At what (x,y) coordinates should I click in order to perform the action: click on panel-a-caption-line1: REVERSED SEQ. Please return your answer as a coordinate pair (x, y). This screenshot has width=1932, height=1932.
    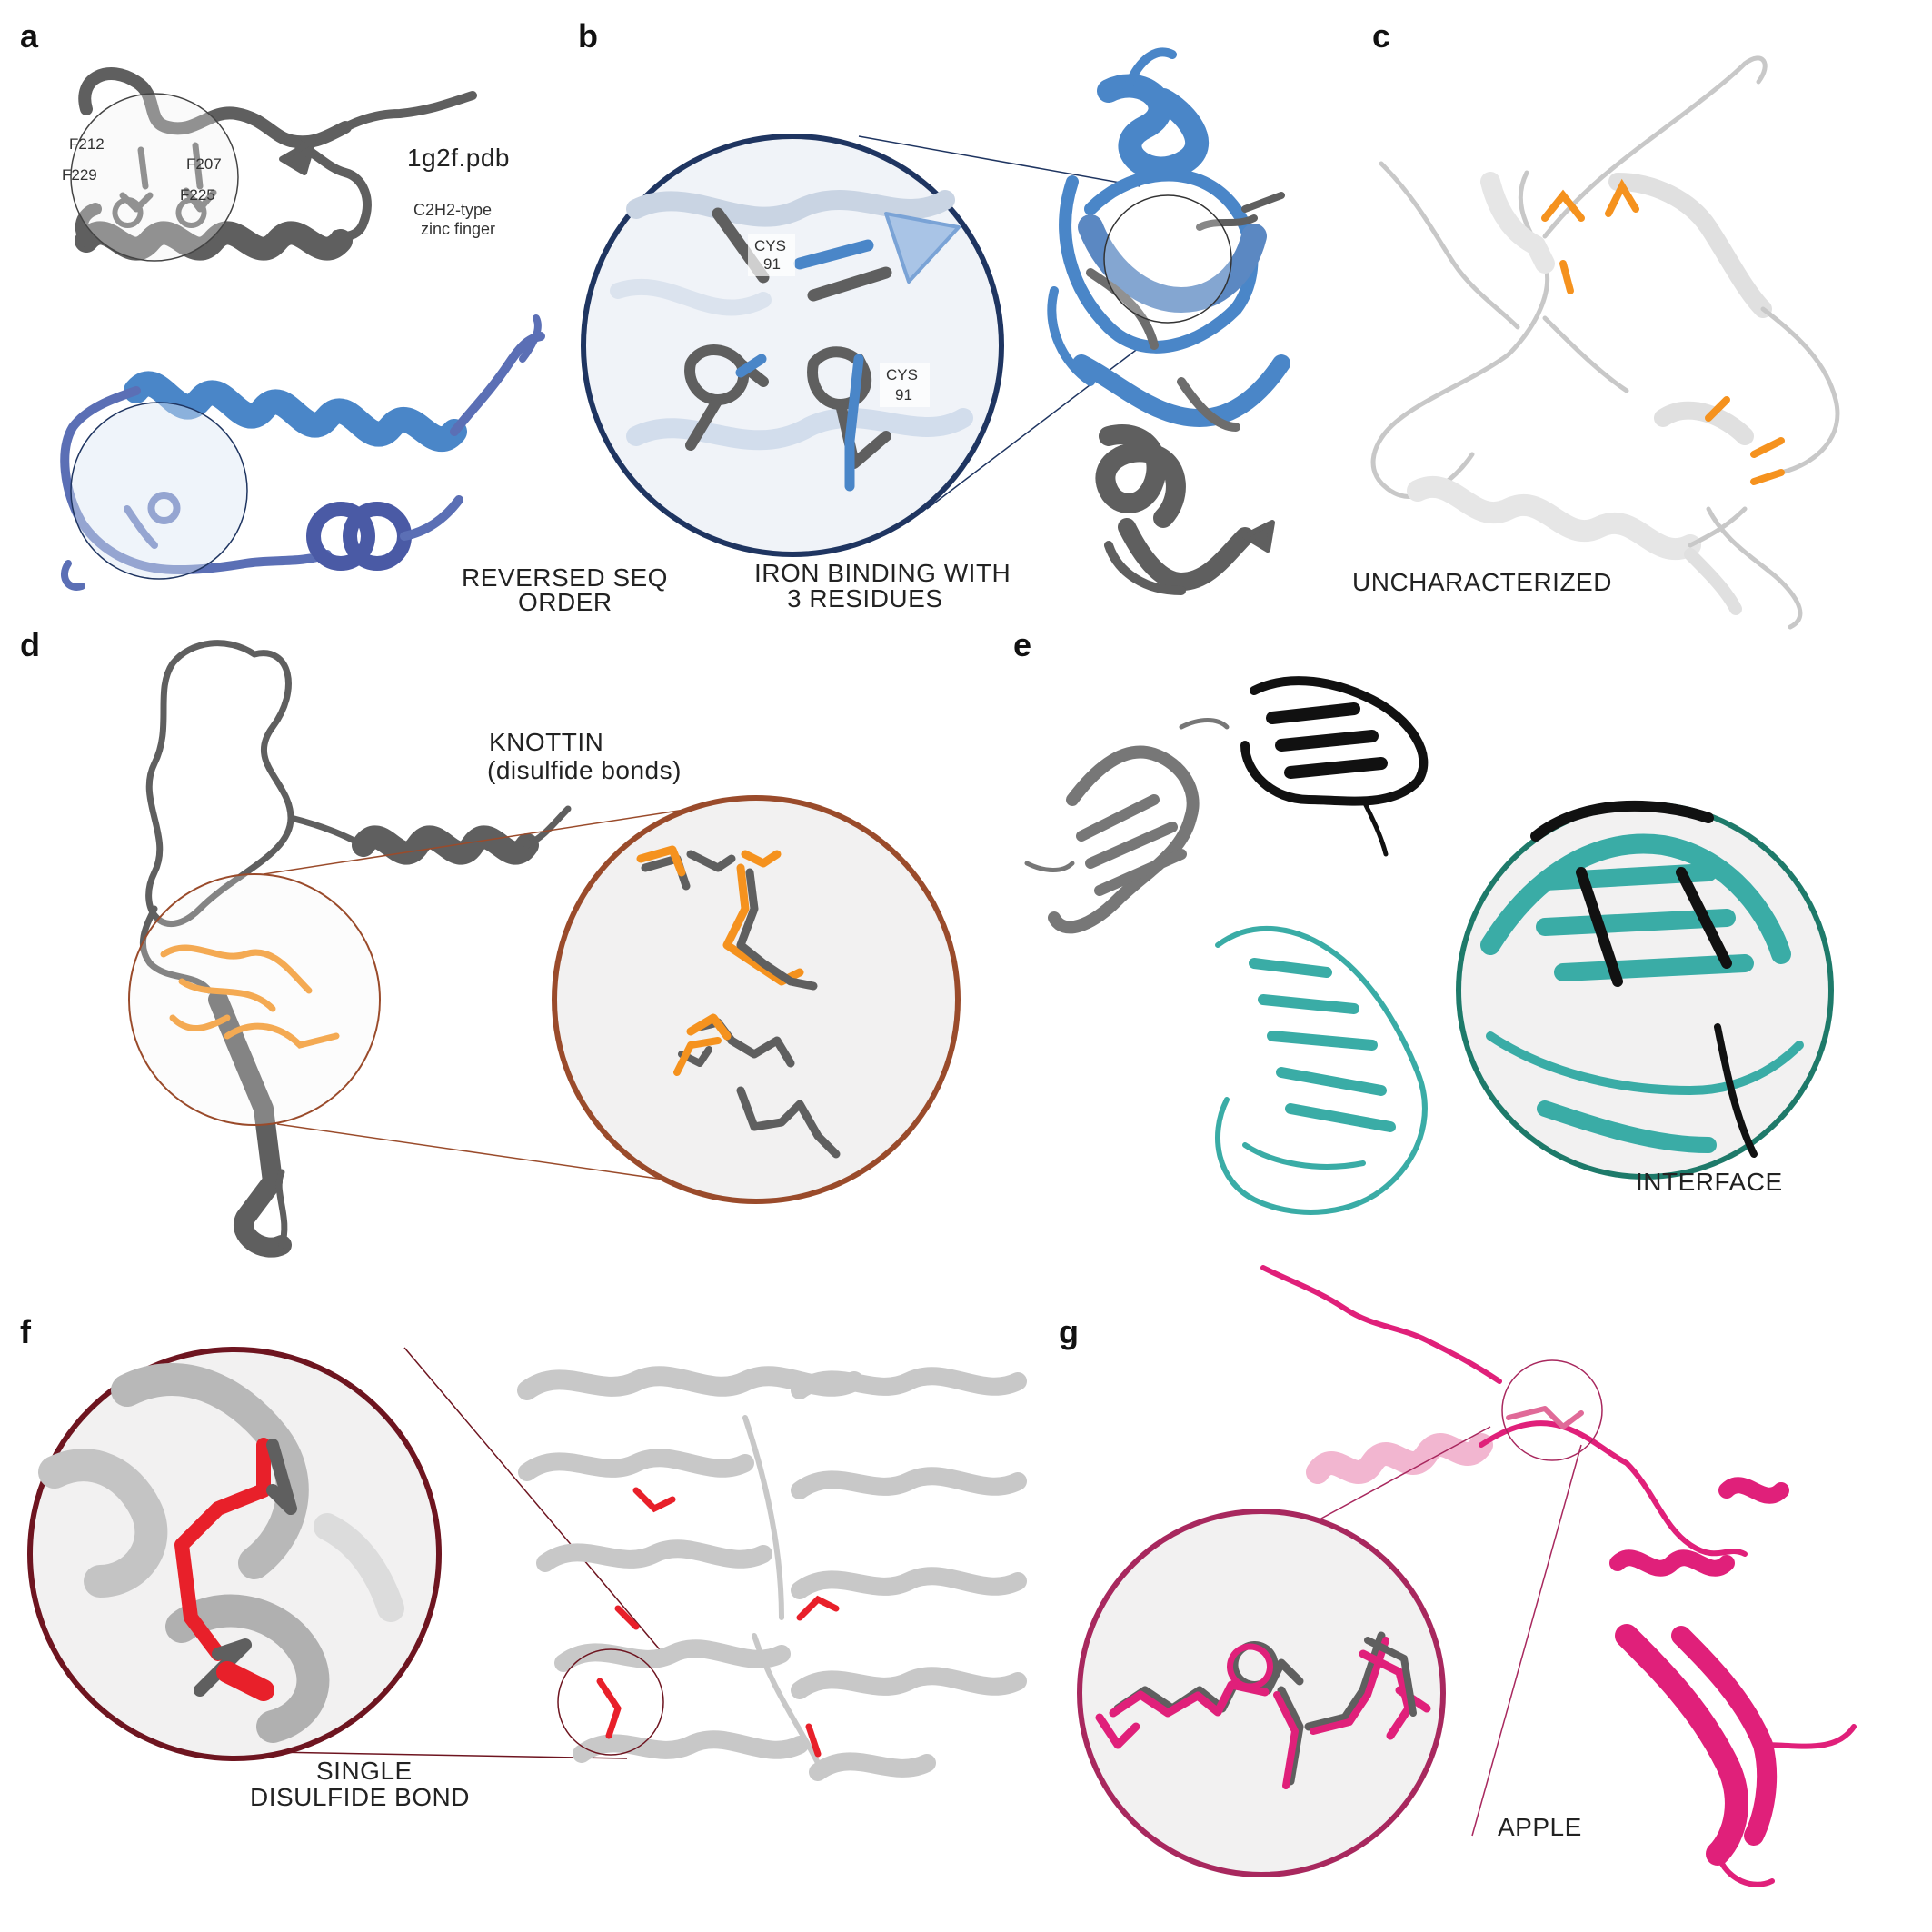
    Looking at the image, I should click on (565, 577).